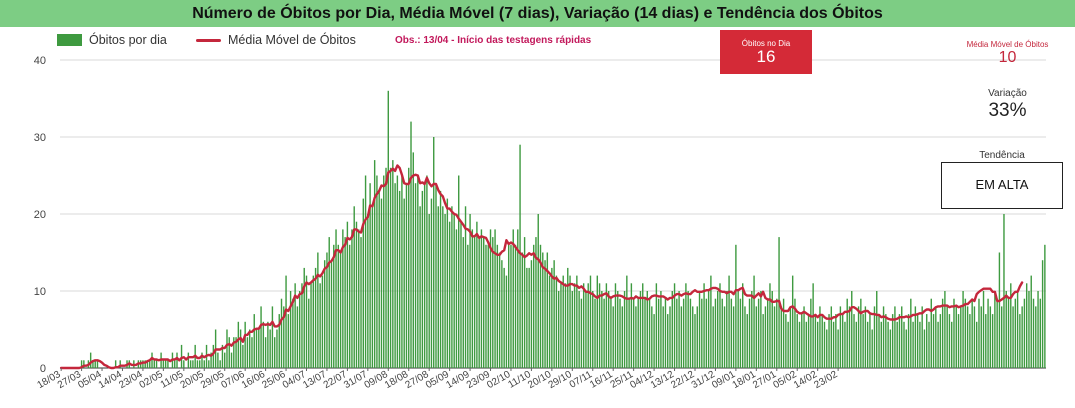 Image resolution: width=1075 pixels, height=408 pixels. I want to click on legend-bars: Óbitos por dia, so click(112, 40).